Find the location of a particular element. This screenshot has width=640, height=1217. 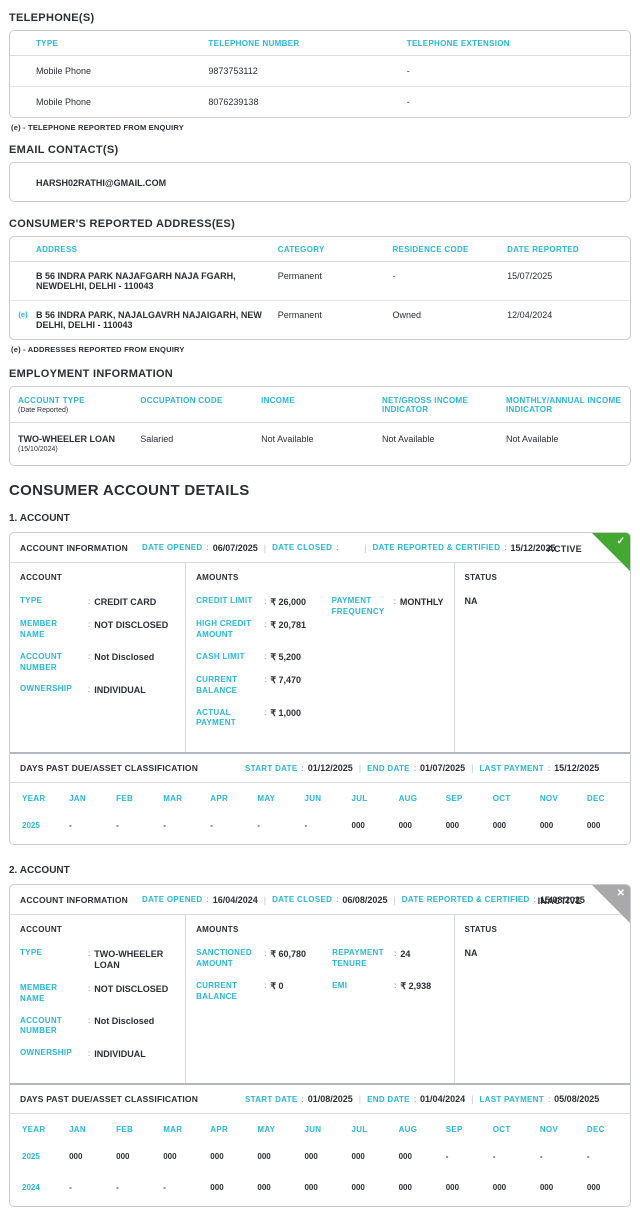

account-1-title: 1. ACCOUNT is located at coordinates (39, 518).